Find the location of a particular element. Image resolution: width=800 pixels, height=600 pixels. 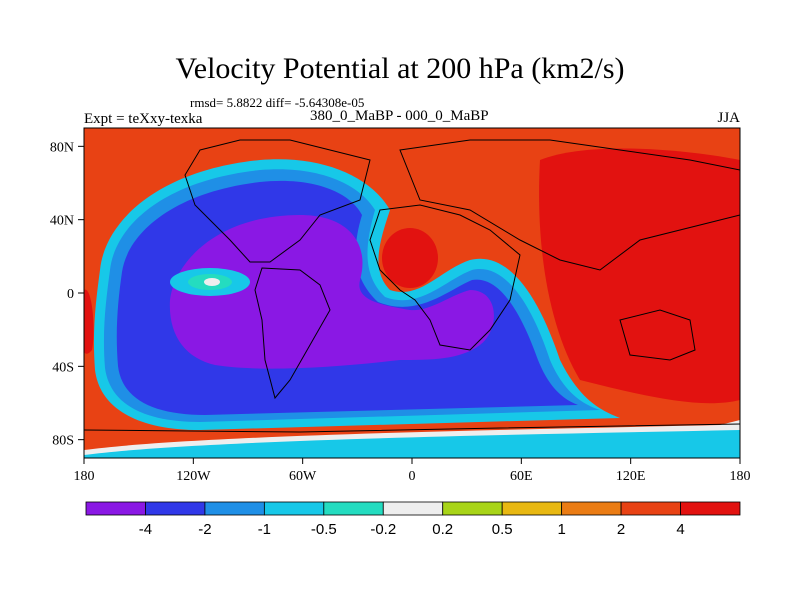

y-tick-label: 40S is located at coordinates (63, 367).